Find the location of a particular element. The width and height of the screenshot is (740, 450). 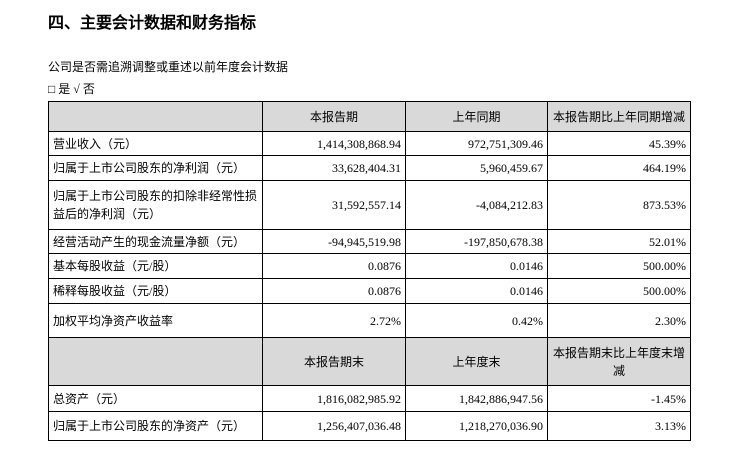

table-cell: 464.19% is located at coordinates (619, 168).